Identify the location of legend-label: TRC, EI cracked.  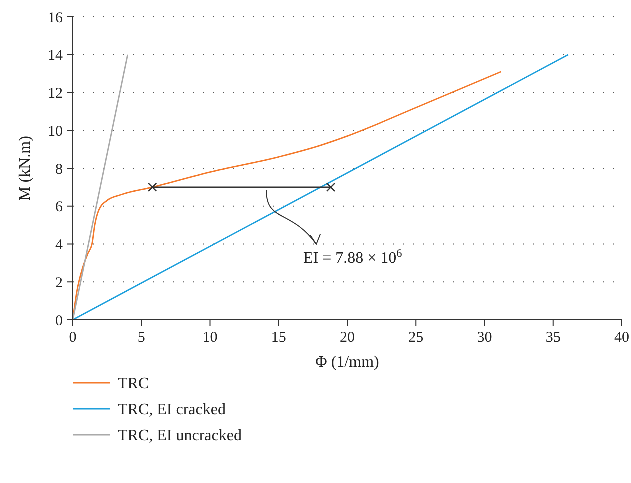
(172, 410).